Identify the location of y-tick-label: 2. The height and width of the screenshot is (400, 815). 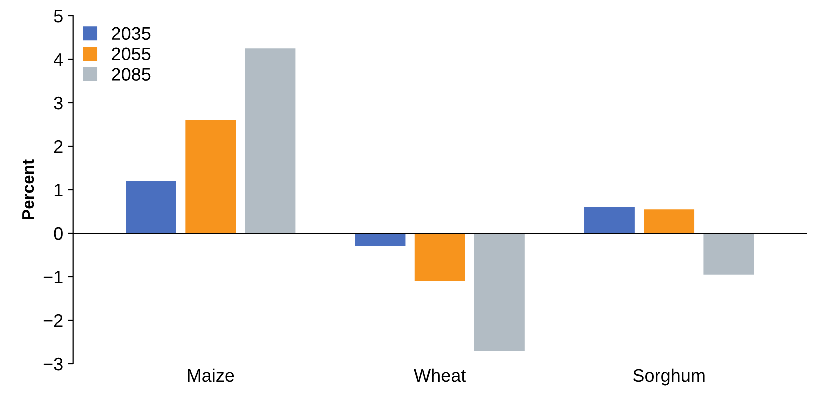
(58, 147).